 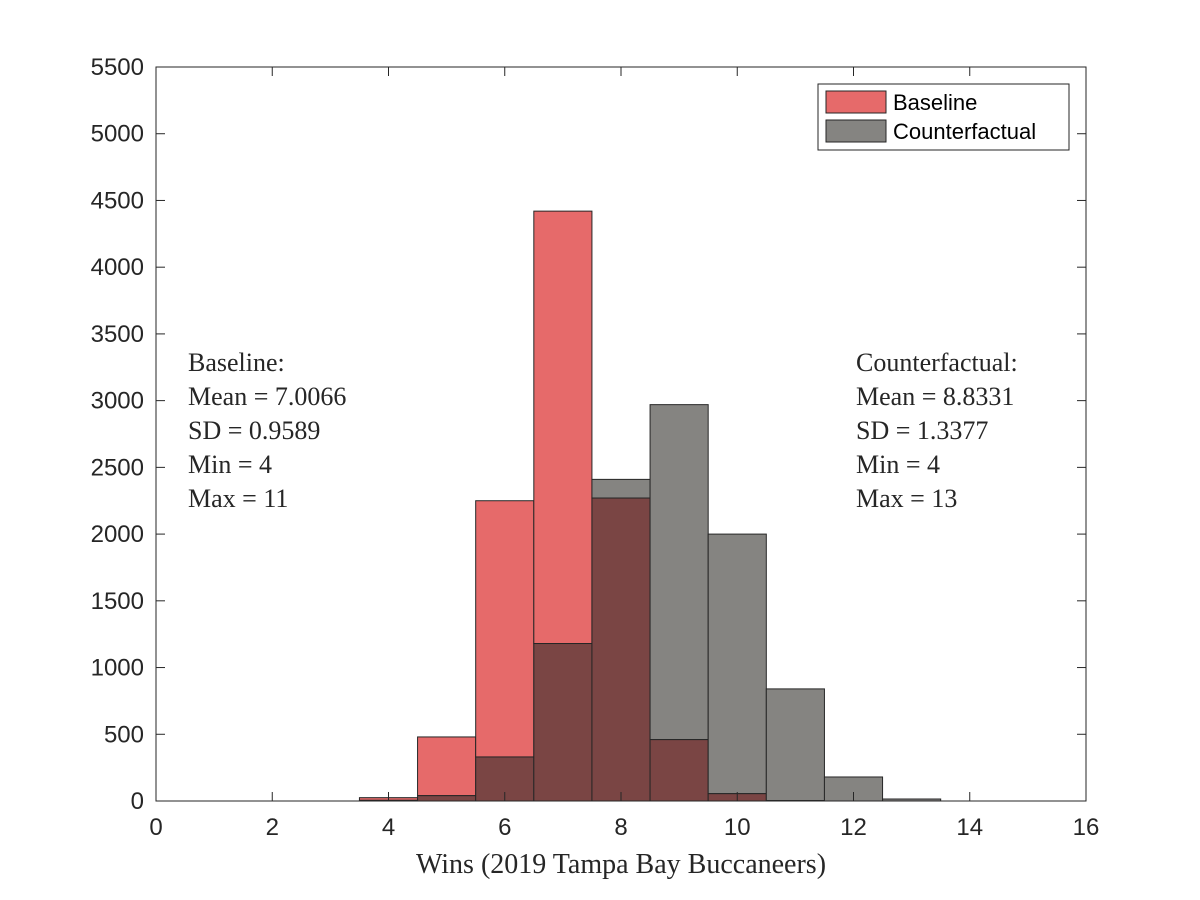 I want to click on x-tick-label: 16, so click(x=1086, y=827).